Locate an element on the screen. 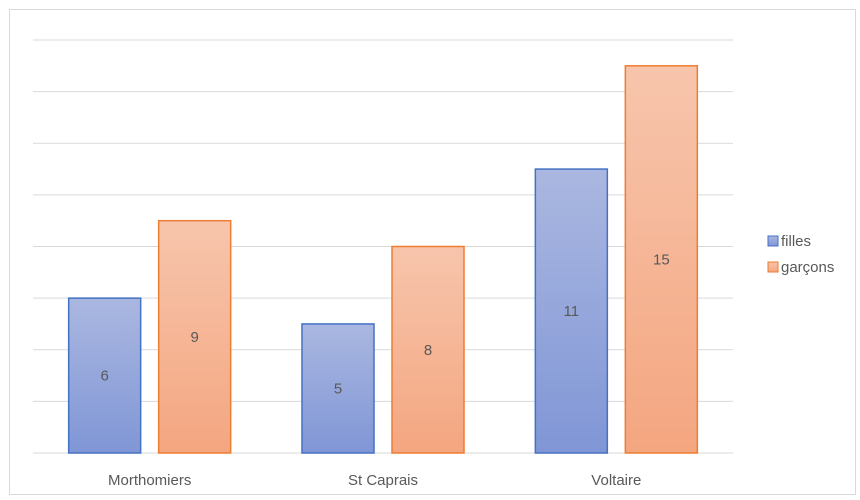  x-tick-label: Morthomiers is located at coordinates (149, 480).